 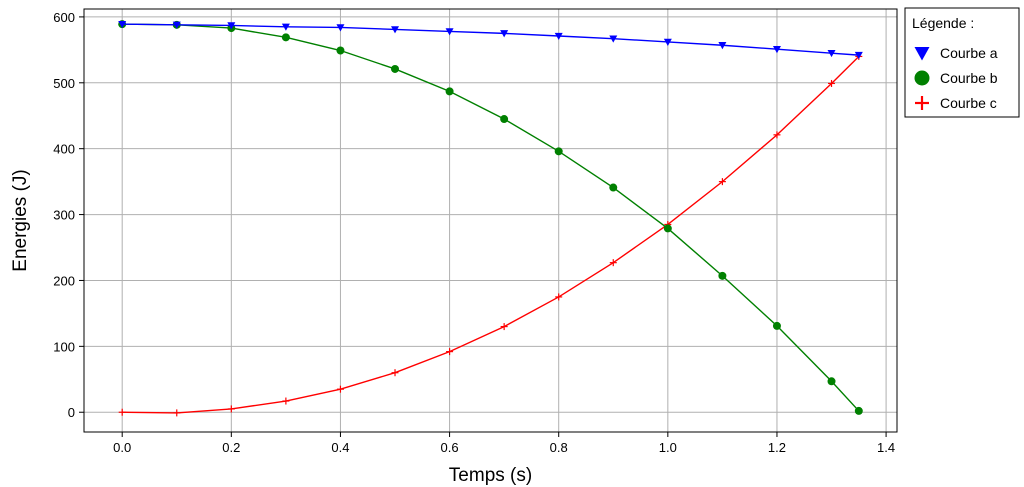 I want to click on legend-label-courbe-c: Courbe c, so click(x=968, y=103).